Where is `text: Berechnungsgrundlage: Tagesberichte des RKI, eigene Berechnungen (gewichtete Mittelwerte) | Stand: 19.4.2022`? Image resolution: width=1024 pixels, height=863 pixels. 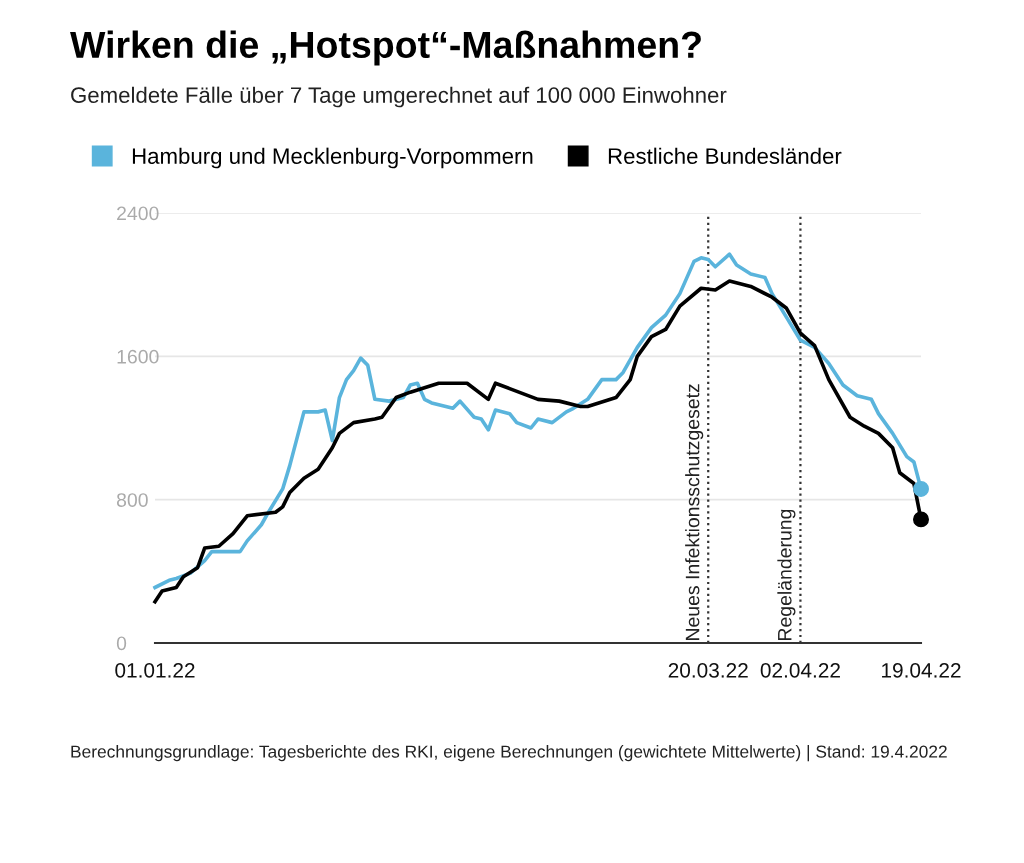
text: Berechnungsgrundlage: Tagesberichte des RKI, eigene Berechnungen (gewichtete Mittelwerte) | Stand: 19.4.2022 is located at coordinates (509, 753).